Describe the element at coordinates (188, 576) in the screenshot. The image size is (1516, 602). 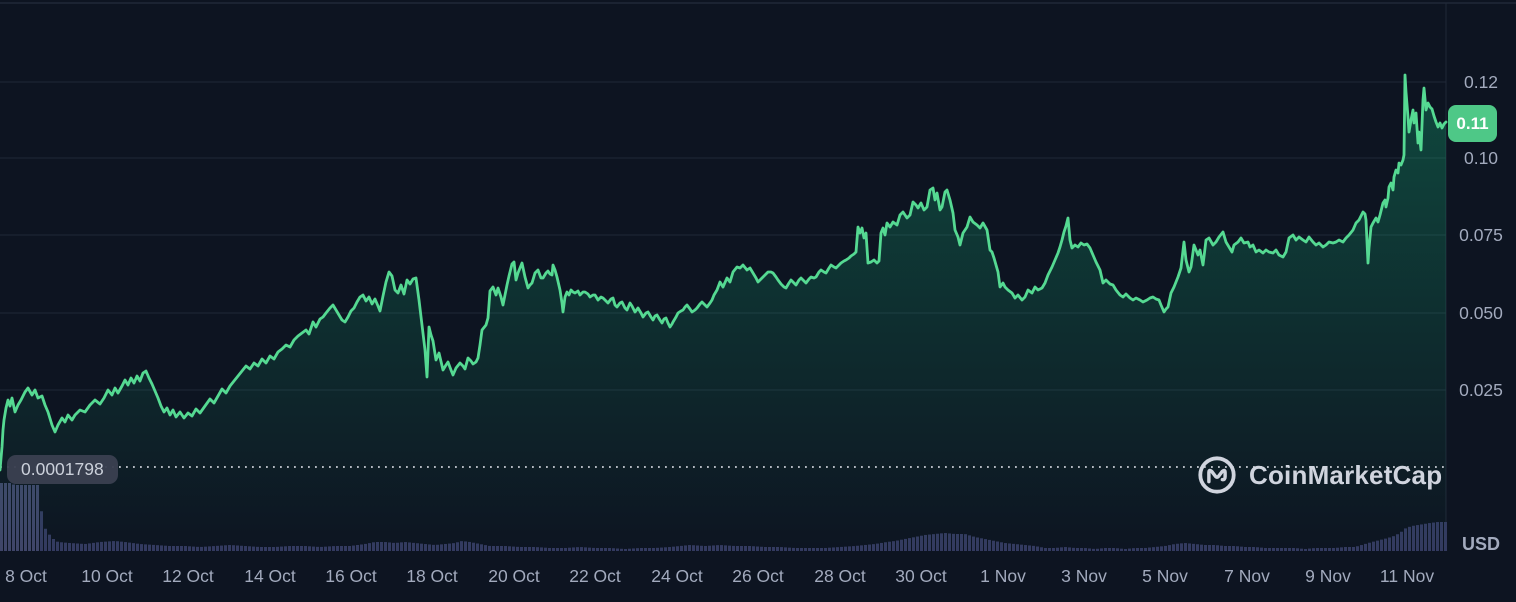
I see `x-axis-tick-label: 12 Oct` at that location.